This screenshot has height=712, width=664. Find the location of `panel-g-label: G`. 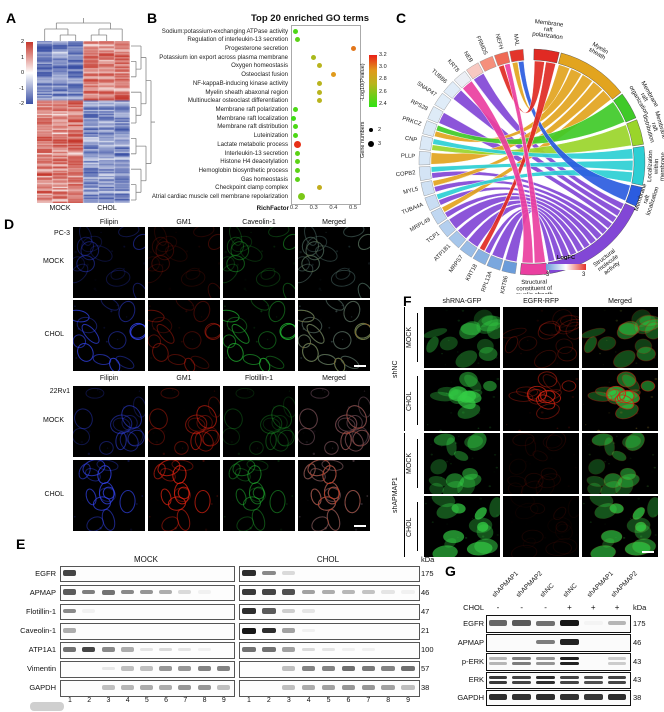

panel-g-label: G is located at coordinates (450, 571).